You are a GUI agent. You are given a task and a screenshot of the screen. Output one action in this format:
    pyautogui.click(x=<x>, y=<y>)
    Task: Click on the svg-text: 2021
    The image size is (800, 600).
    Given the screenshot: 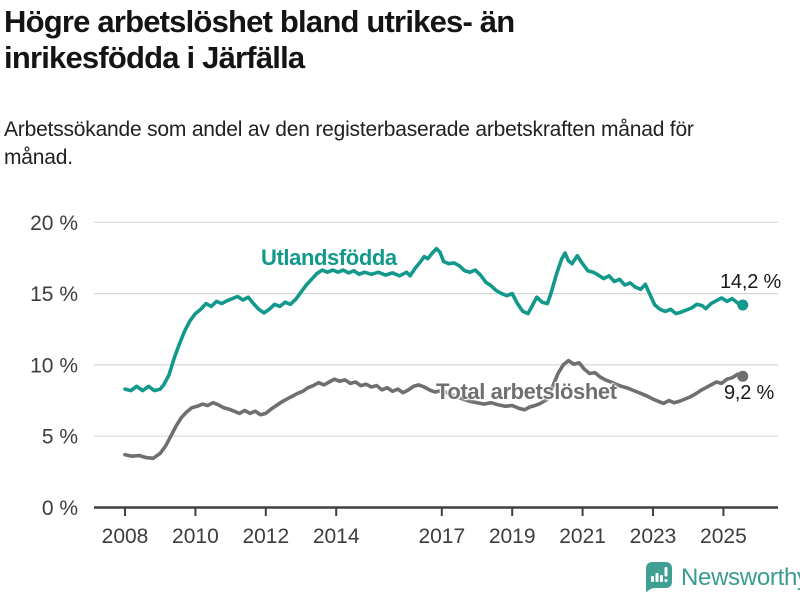 What is the action you would take?
    pyautogui.click(x=582, y=536)
    